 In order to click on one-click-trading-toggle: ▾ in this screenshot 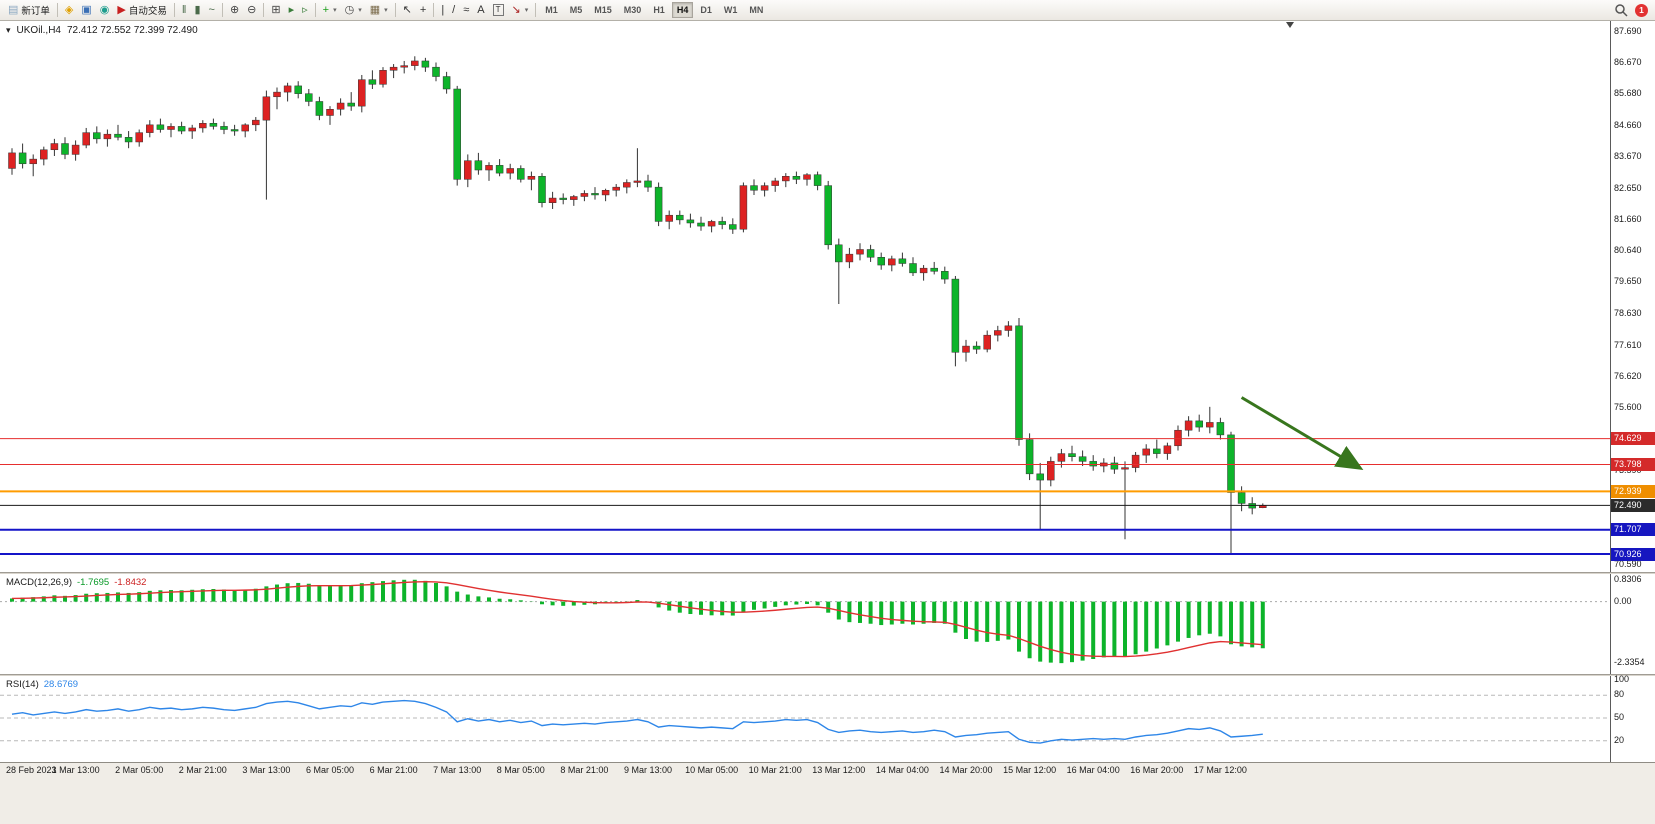, I will do `click(8, 30)`.